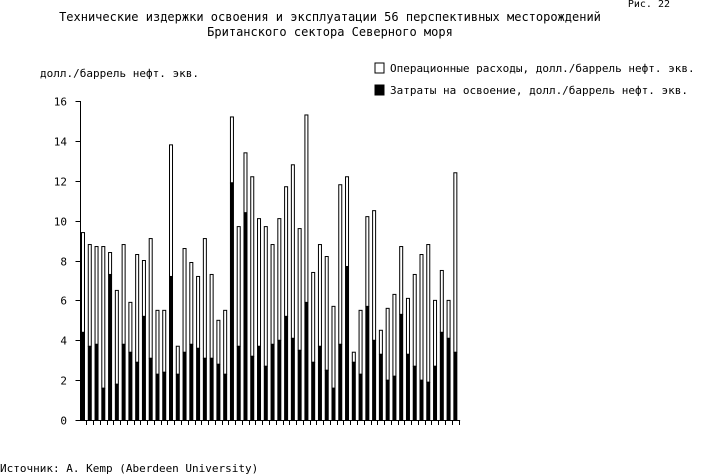  Describe the element at coordinates (119, 73) in the screenshot. I see `y-axis-label: долл./баррель нефт. экв.` at that location.